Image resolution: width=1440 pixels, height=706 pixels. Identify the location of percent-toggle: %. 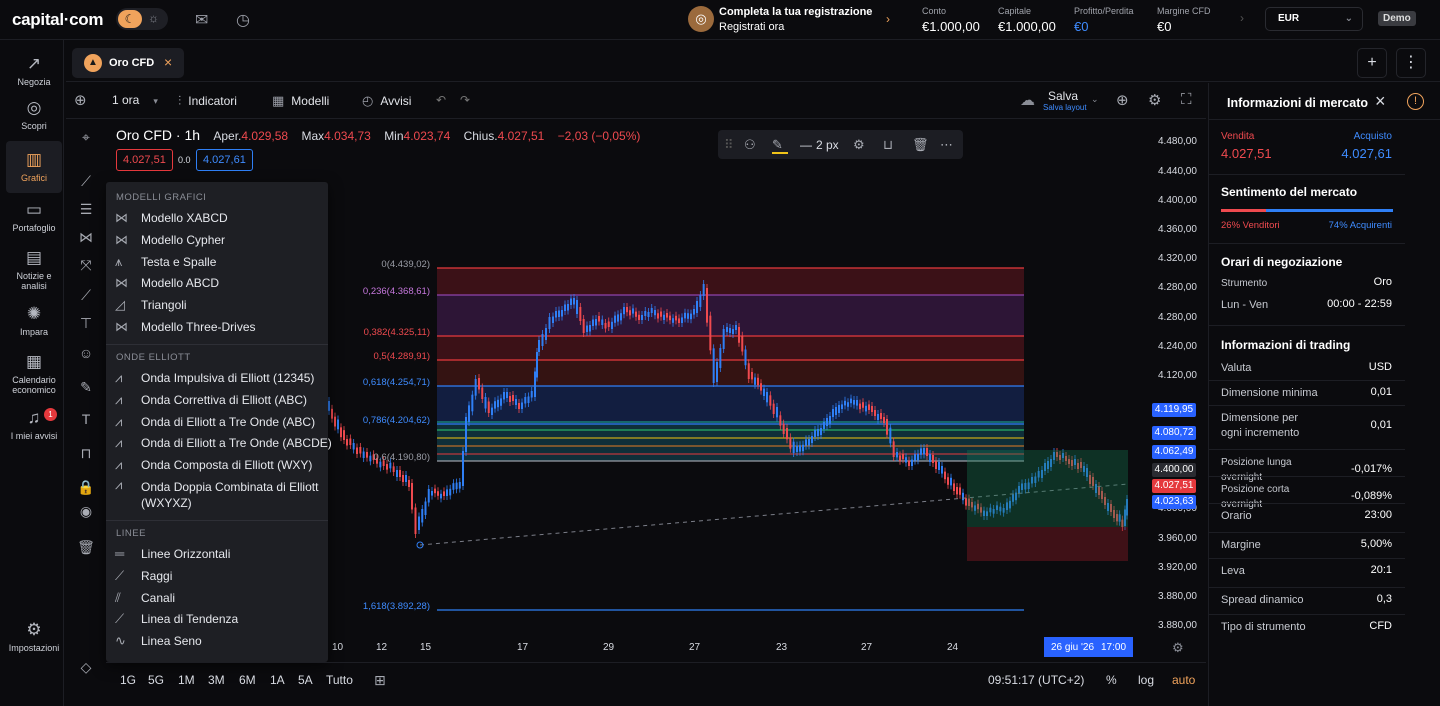
(1111, 680).